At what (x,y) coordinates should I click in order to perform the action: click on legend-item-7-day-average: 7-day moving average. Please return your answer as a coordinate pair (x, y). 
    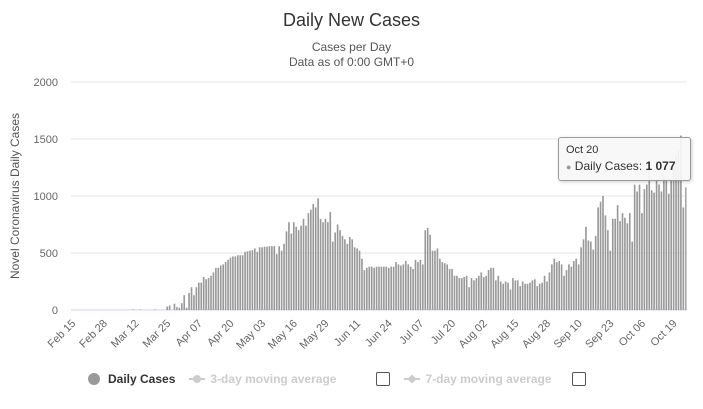
    Looking at the image, I should click on (495, 379).